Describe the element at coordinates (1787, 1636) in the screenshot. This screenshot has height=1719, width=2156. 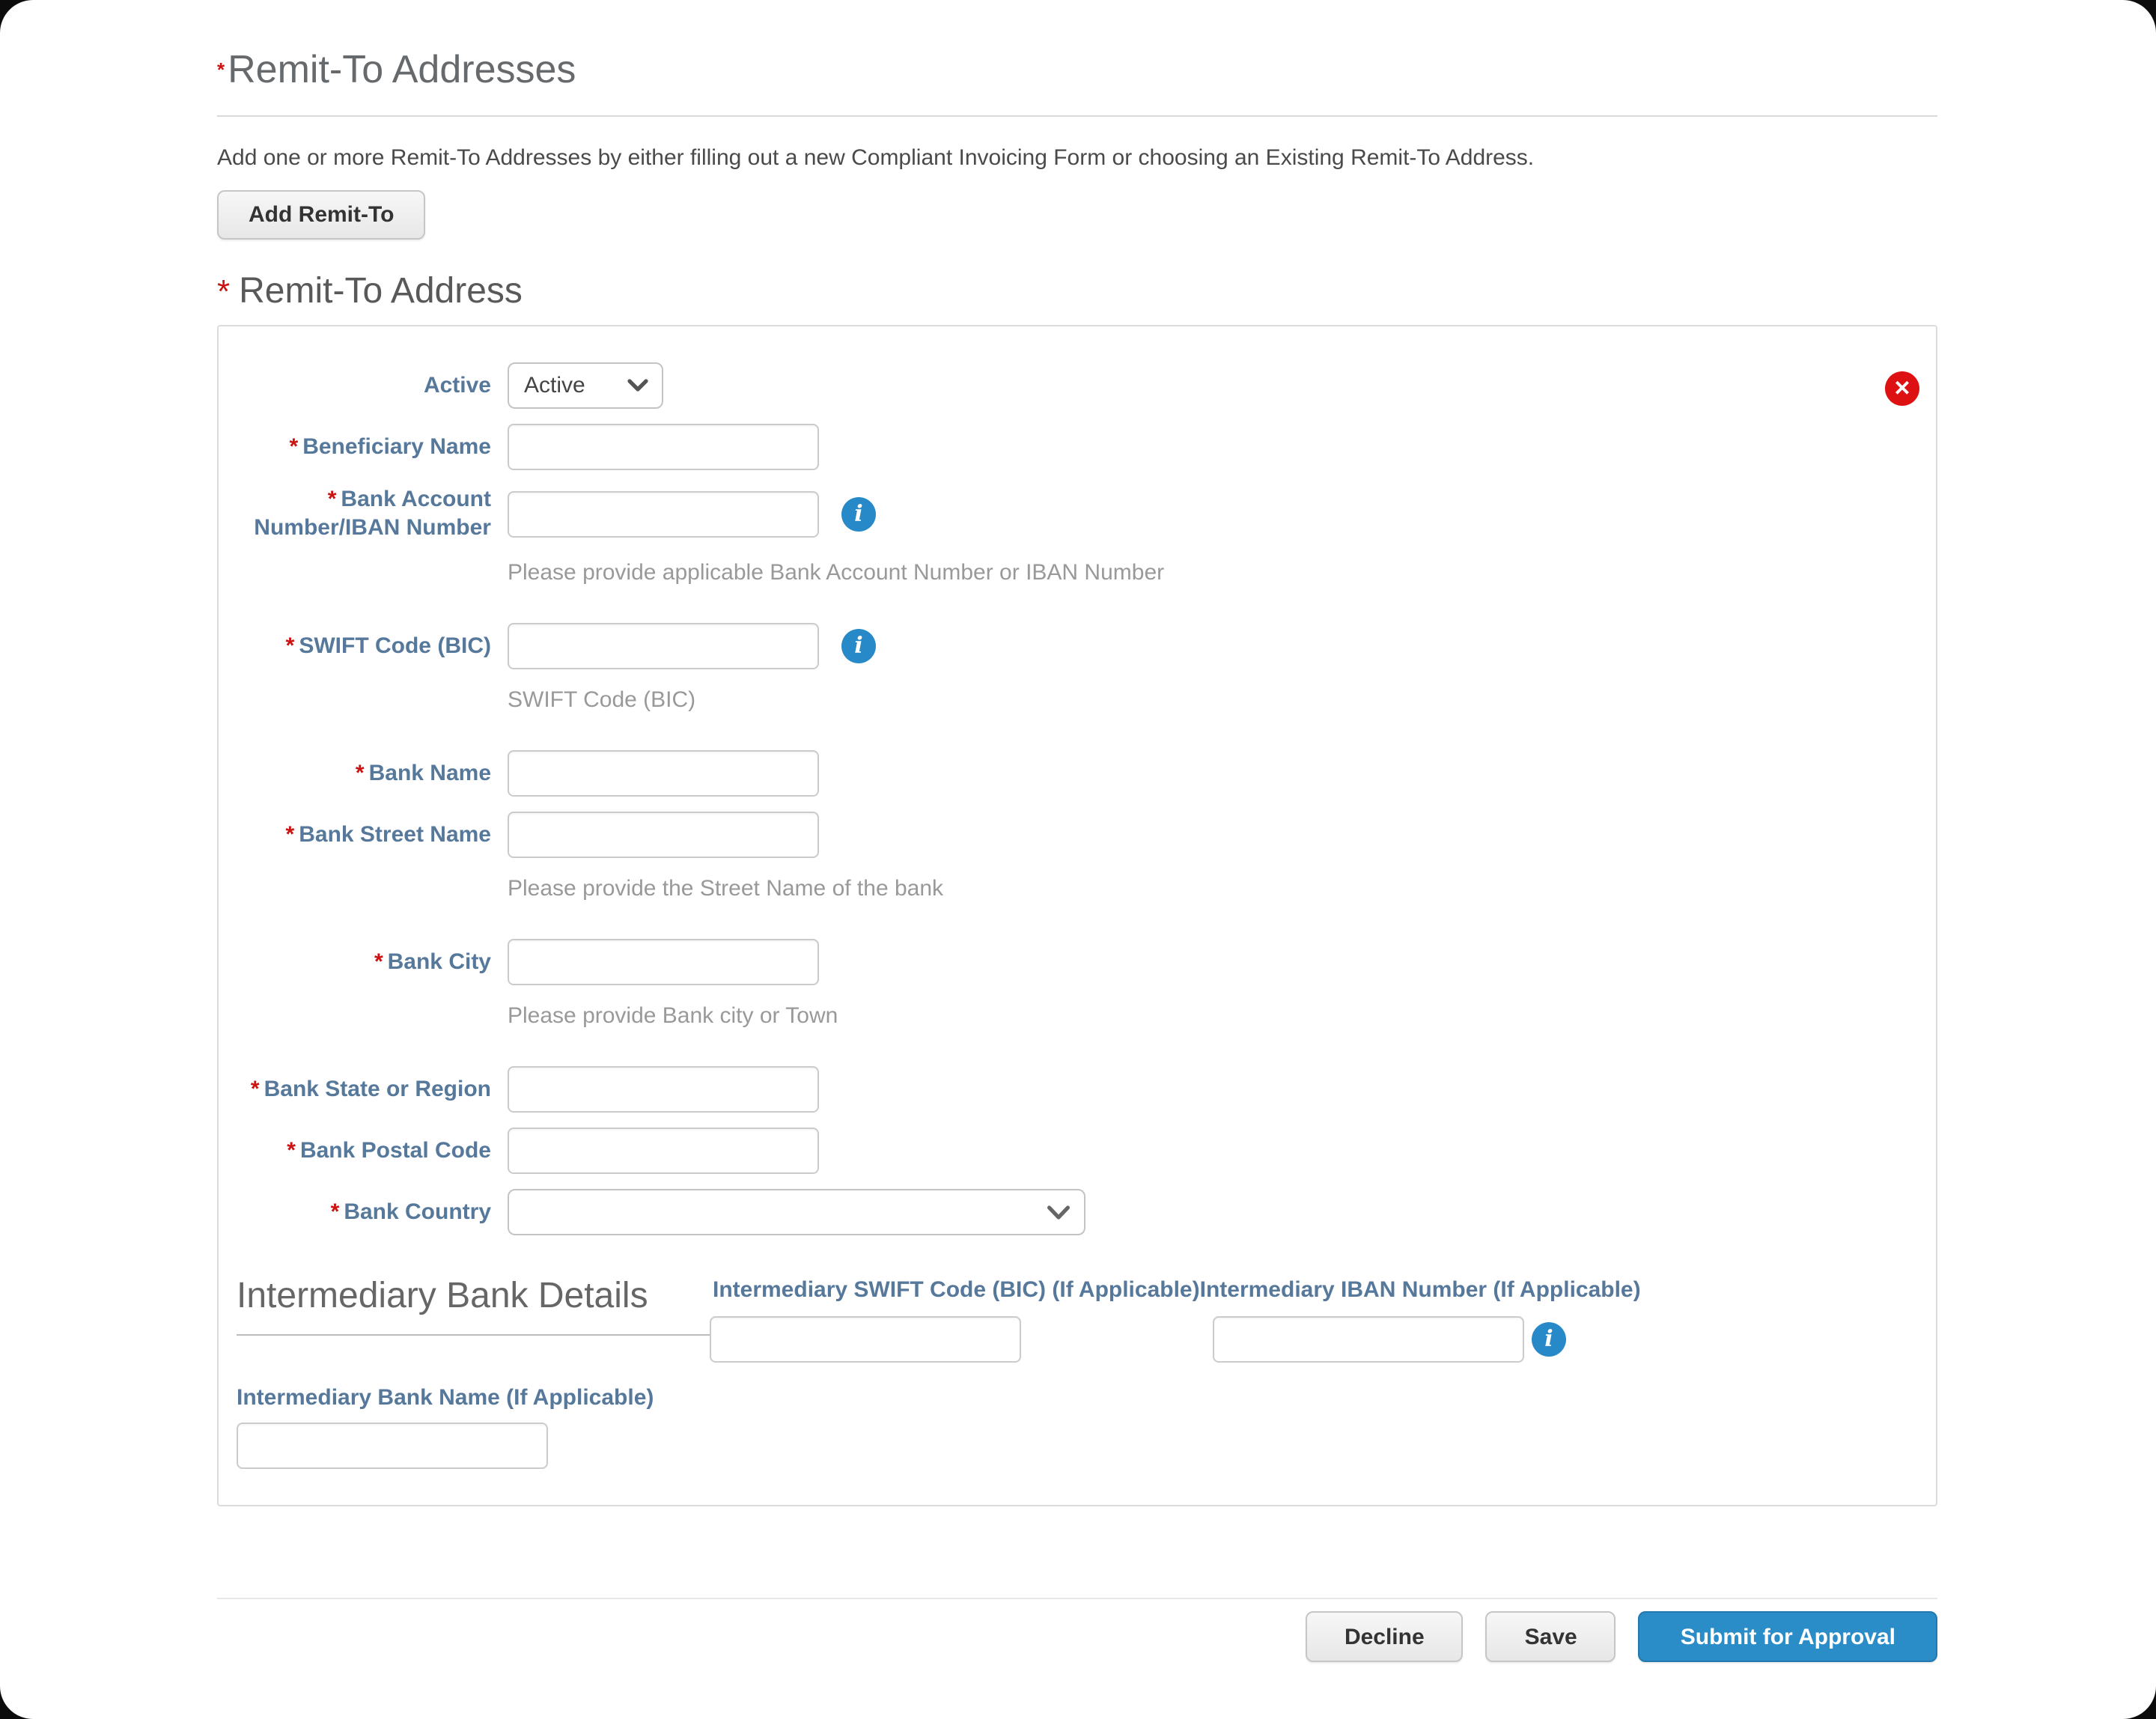
I see `submit-for-approval-button: Submit for Approval` at that location.